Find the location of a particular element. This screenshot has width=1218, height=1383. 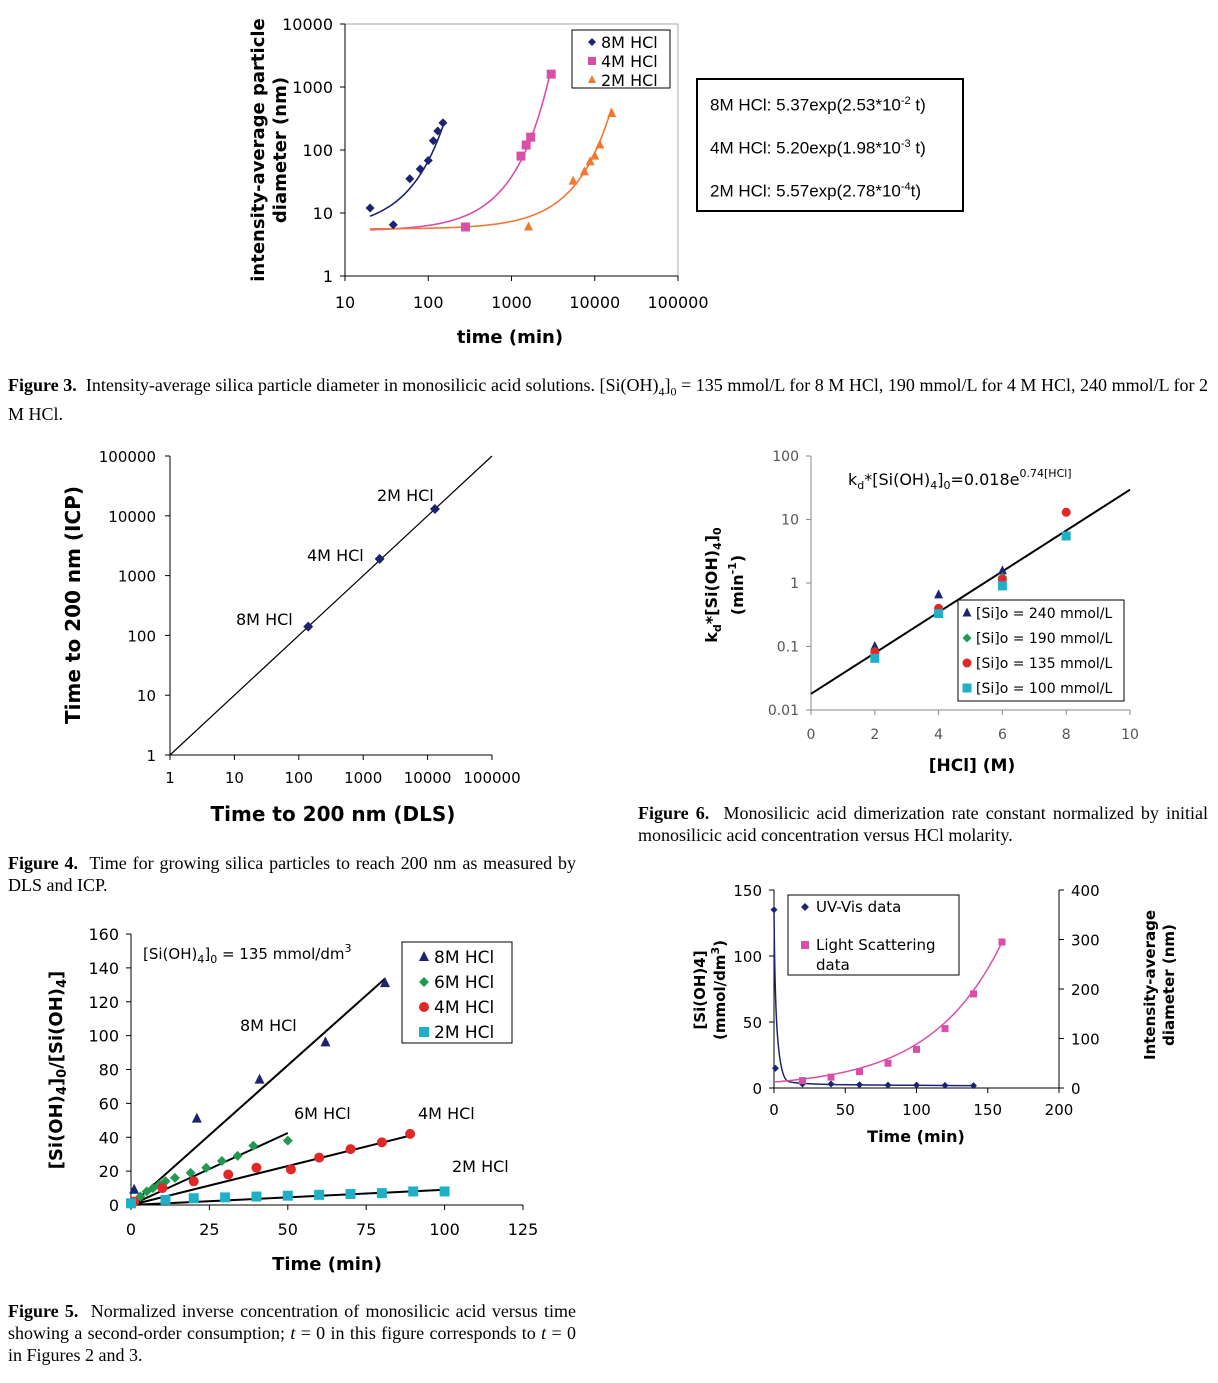

x-tick-label: 2 is located at coordinates (874, 735).